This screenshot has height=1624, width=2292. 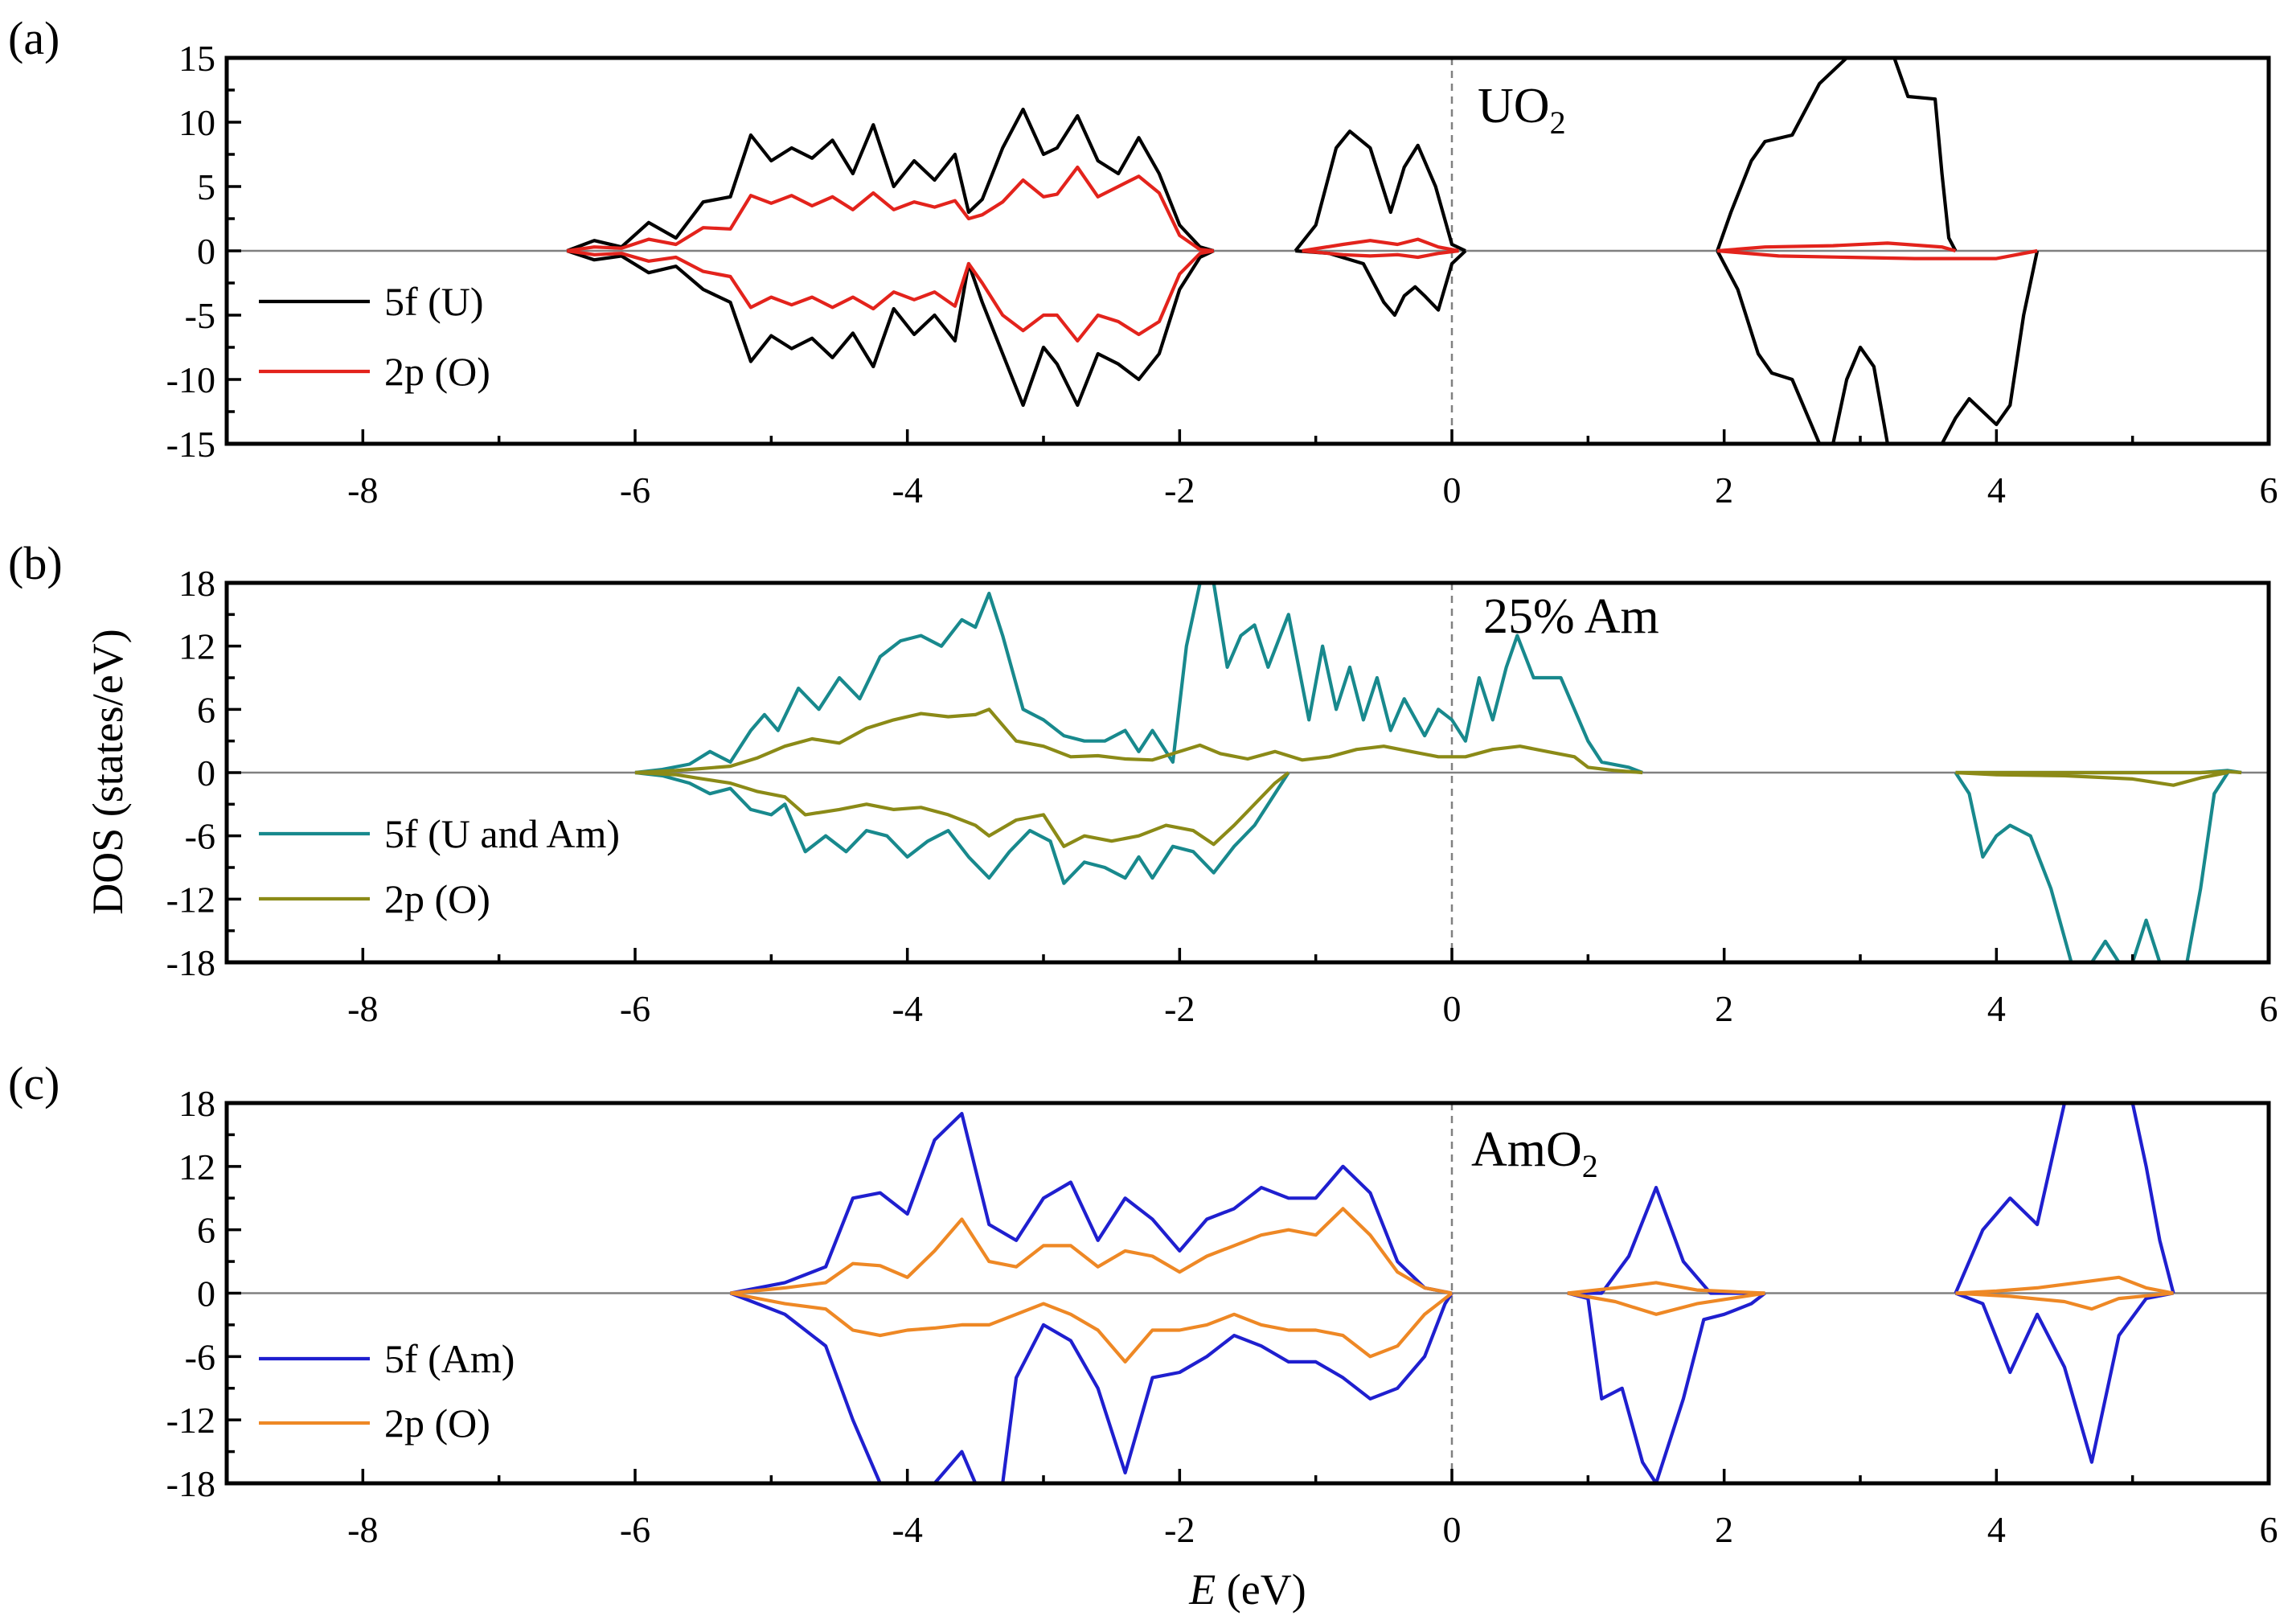 I want to click on panel-title-main: UO, so click(x=1514, y=106).